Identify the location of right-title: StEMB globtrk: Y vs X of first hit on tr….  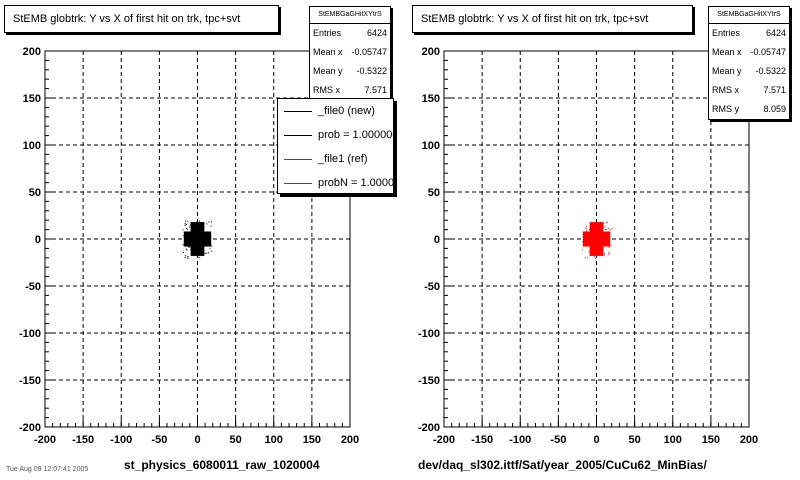
(552, 19).